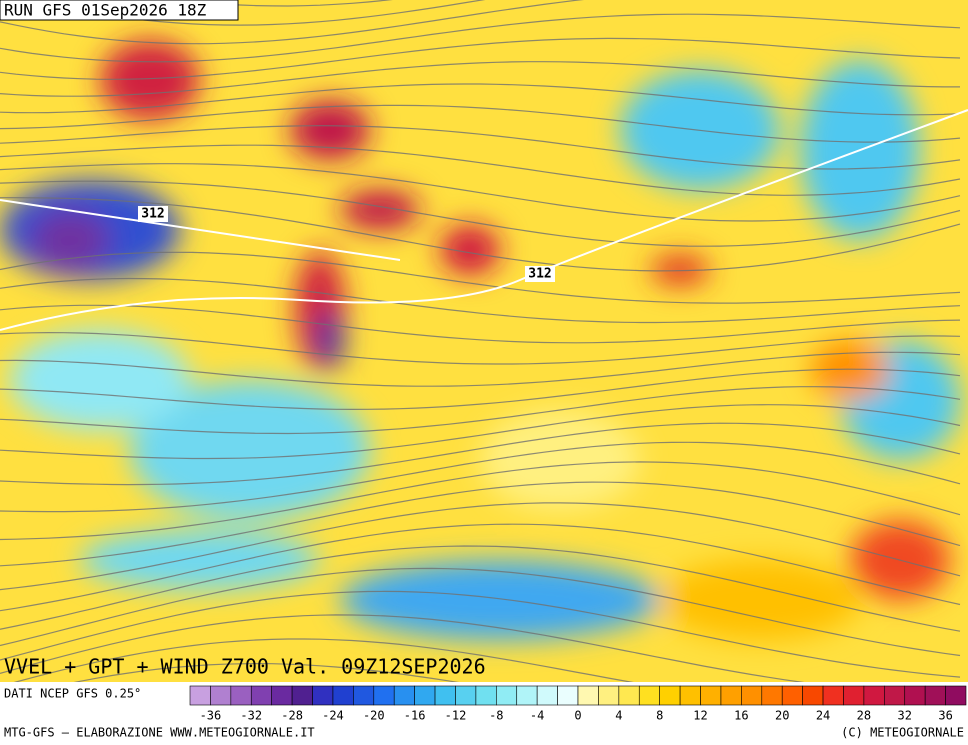 Image resolution: width=968 pixels, height=745 pixels. Describe the element at coordinates (782, 716) in the screenshot. I see `colorbar-label: 20` at that location.